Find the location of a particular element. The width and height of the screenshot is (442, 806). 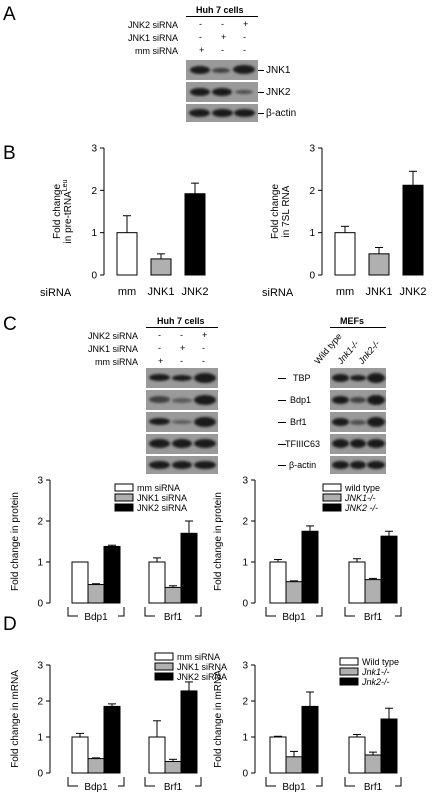

legend-label: JNK1 siRNA is located at coordinates (162, 498).